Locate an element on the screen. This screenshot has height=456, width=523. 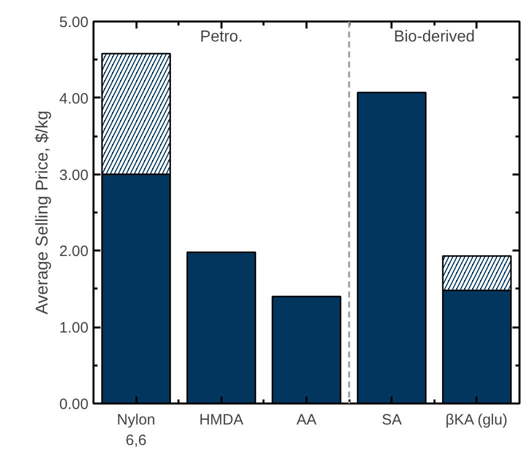
annotation: Petro. is located at coordinates (221, 37).